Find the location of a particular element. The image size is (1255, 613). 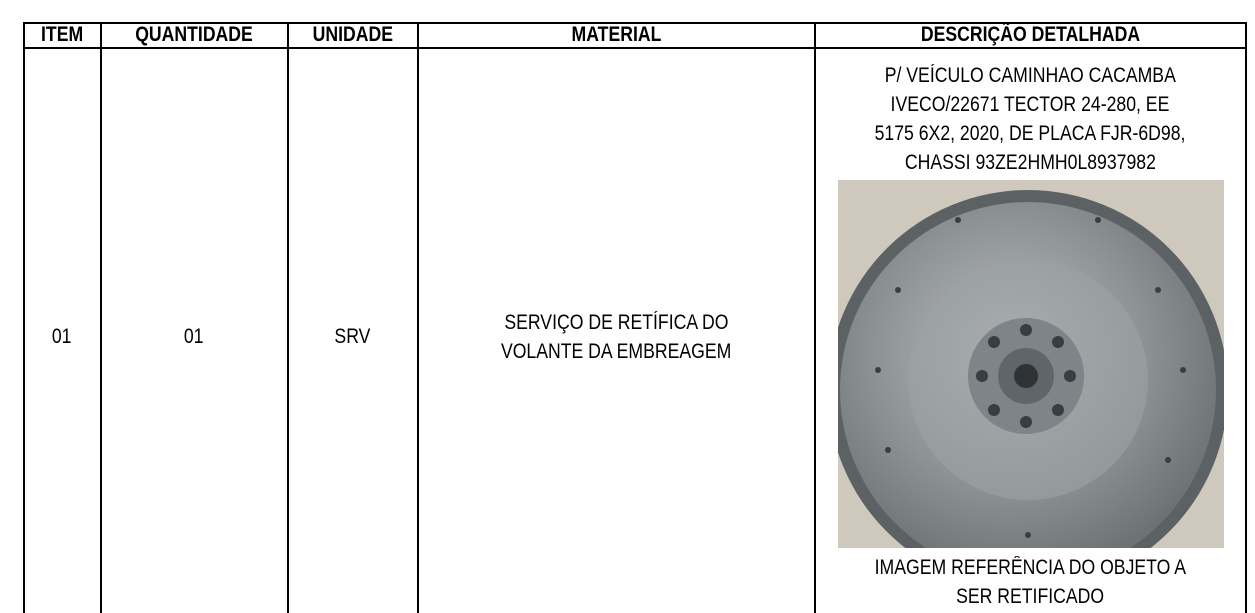

image-caption: IMAGEM REFERÊNCIA DO OBJETO A is located at coordinates (1030, 567).